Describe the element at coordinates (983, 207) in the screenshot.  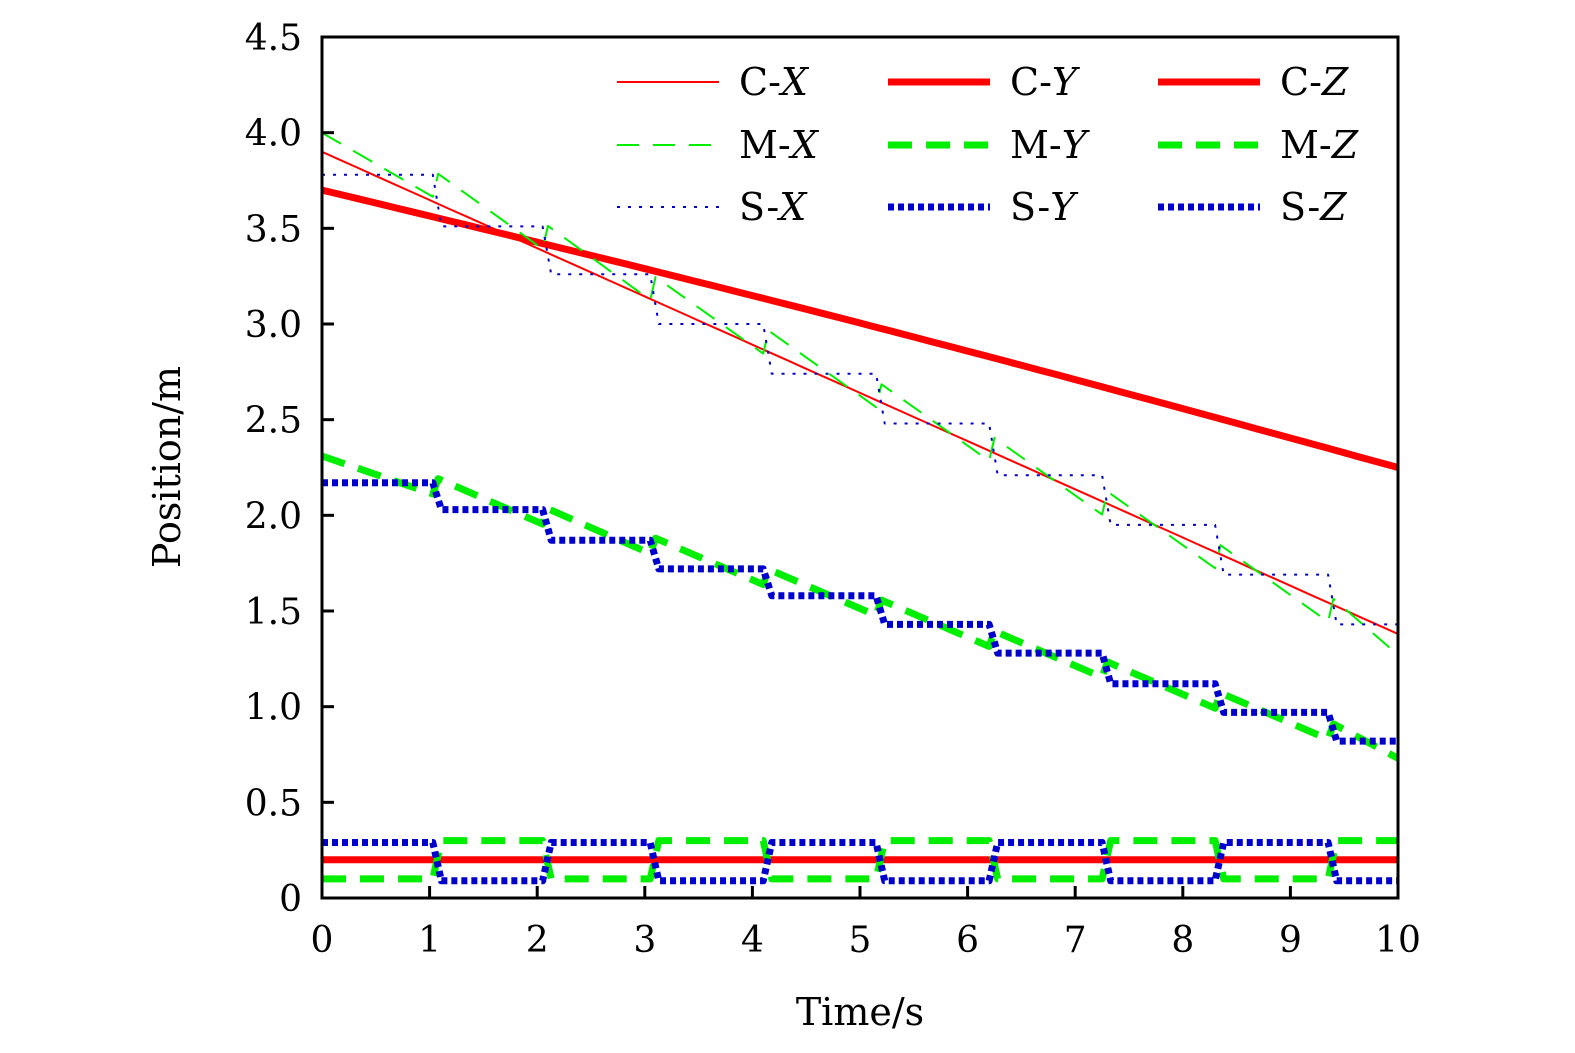
I see `legend-item-s-y: S-Y` at that location.